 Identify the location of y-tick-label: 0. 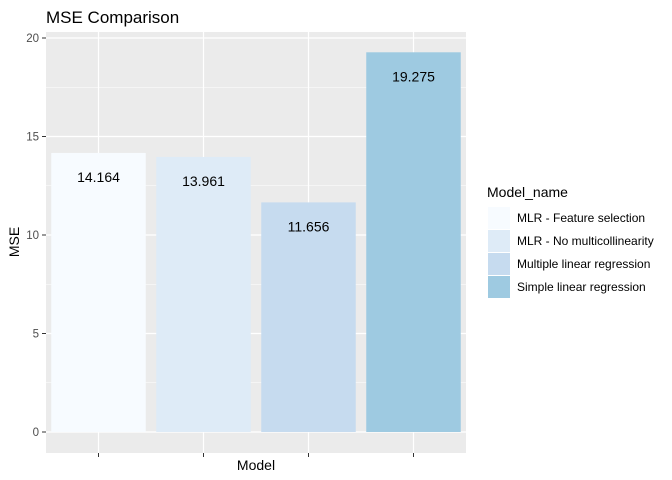
(36, 433).